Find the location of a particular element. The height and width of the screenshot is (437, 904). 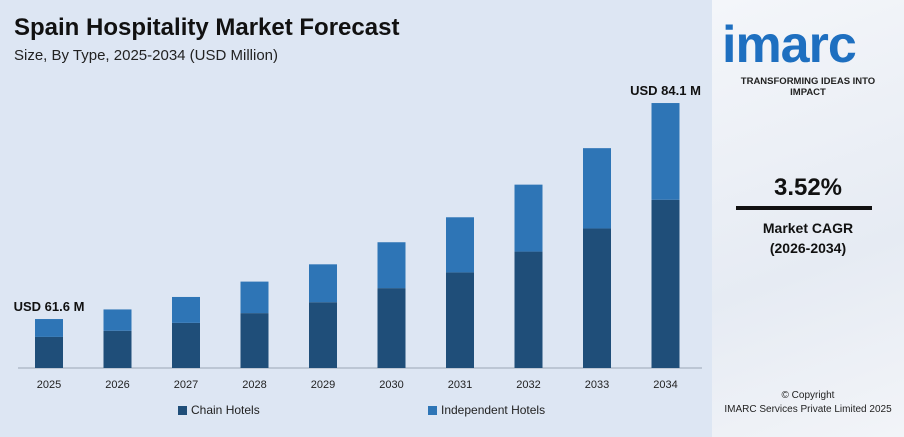

chart-title: Spain Hospitality Market Forecast is located at coordinates (207, 27).